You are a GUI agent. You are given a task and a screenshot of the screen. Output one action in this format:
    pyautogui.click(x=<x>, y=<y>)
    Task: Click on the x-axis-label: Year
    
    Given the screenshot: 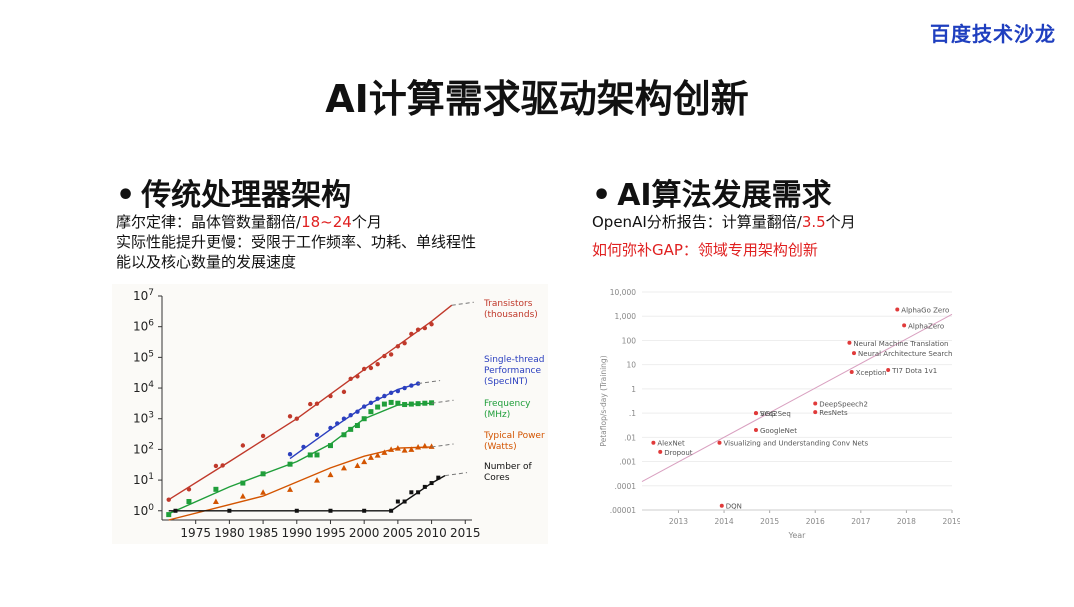 What is the action you would take?
    pyautogui.click(x=797, y=535)
    